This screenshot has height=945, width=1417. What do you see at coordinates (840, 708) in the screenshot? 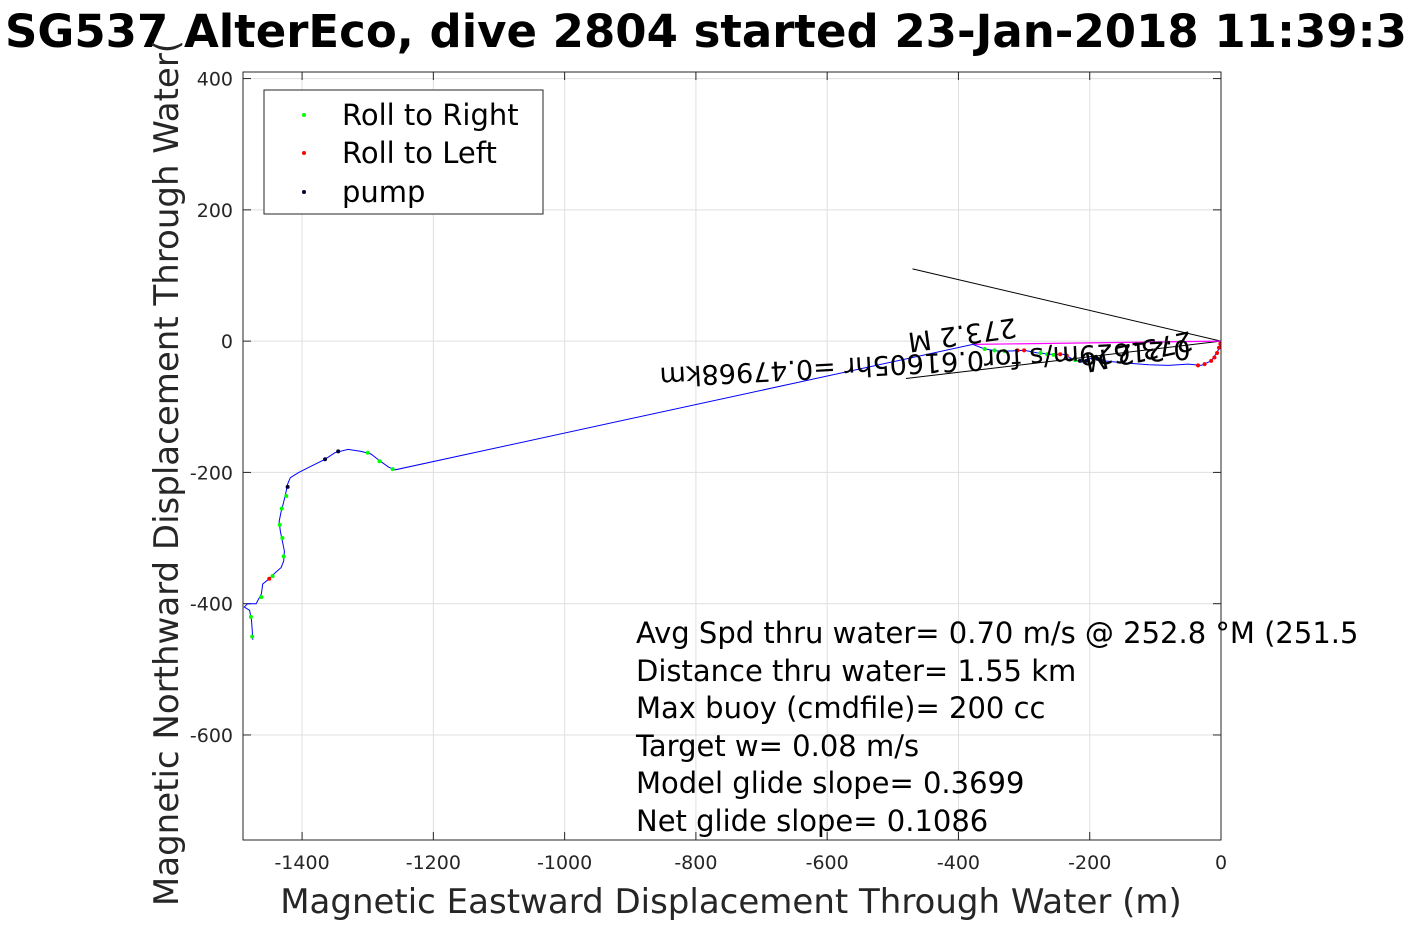
I see `stat-max-buoy: Max buoy (cmdfile)= 200 cc` at bounding box center [840, 708].